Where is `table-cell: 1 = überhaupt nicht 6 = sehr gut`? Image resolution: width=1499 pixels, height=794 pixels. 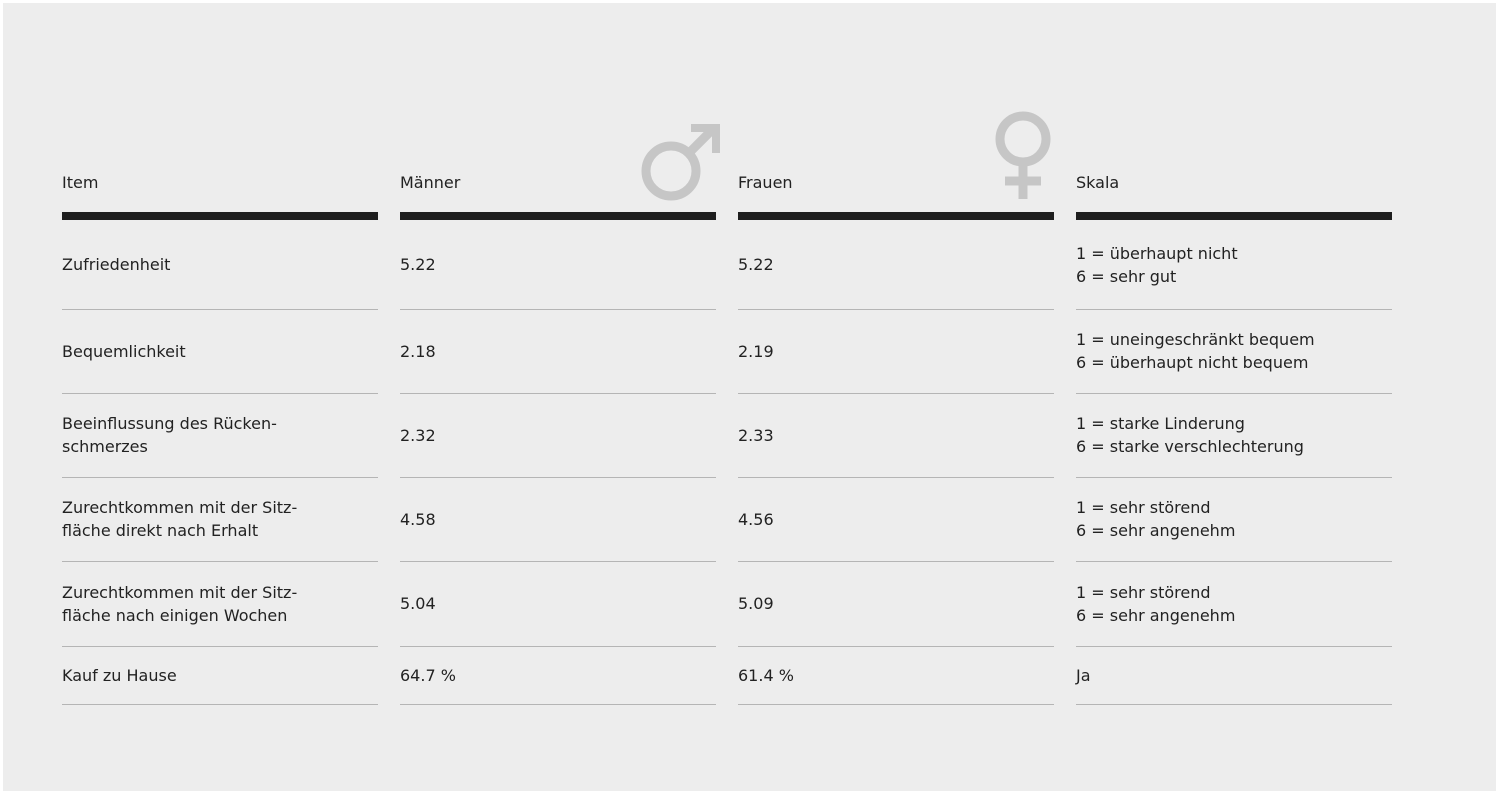
table-cell: 1 = überhaupt nicht 6 = sehr gut is located at coordinates (1234, 264).